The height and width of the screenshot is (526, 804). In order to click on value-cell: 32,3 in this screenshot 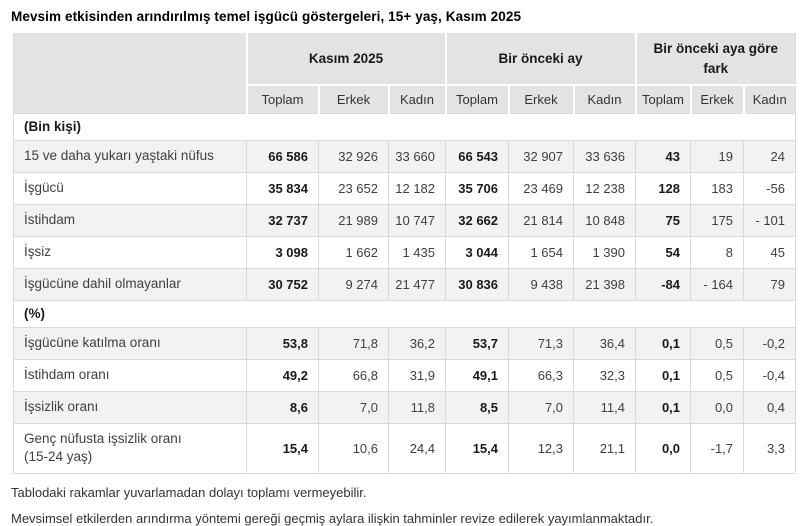, I will do `click(604, 374)`.